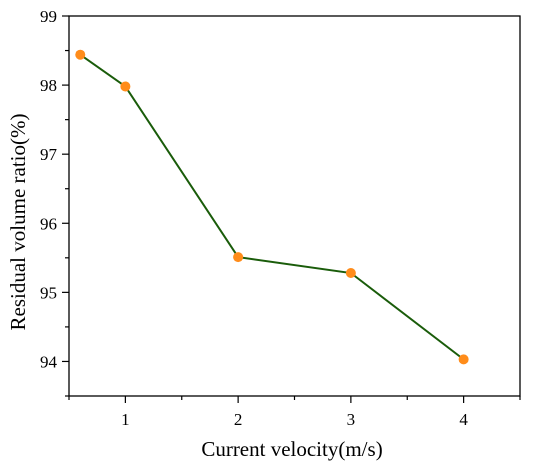 The width and height of the screenshot is (550, 470). What do you see at coordinates (351, 419) in the screenshot?
I see `x-tick-label: 3` at bounding box center [351, 419].